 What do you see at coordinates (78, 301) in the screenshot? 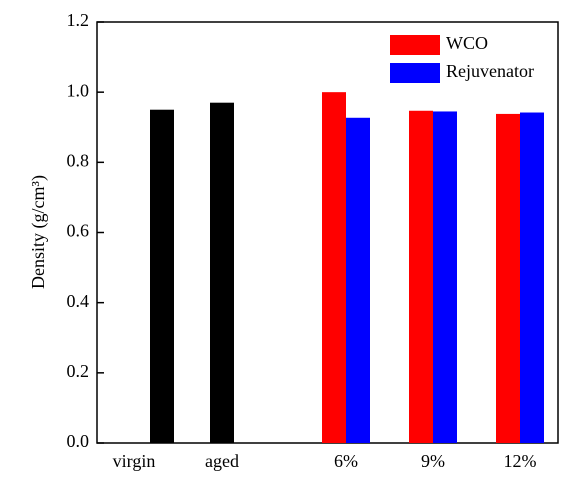
I see `y-tick-label: 0.4` at bounding box center [78, 301].